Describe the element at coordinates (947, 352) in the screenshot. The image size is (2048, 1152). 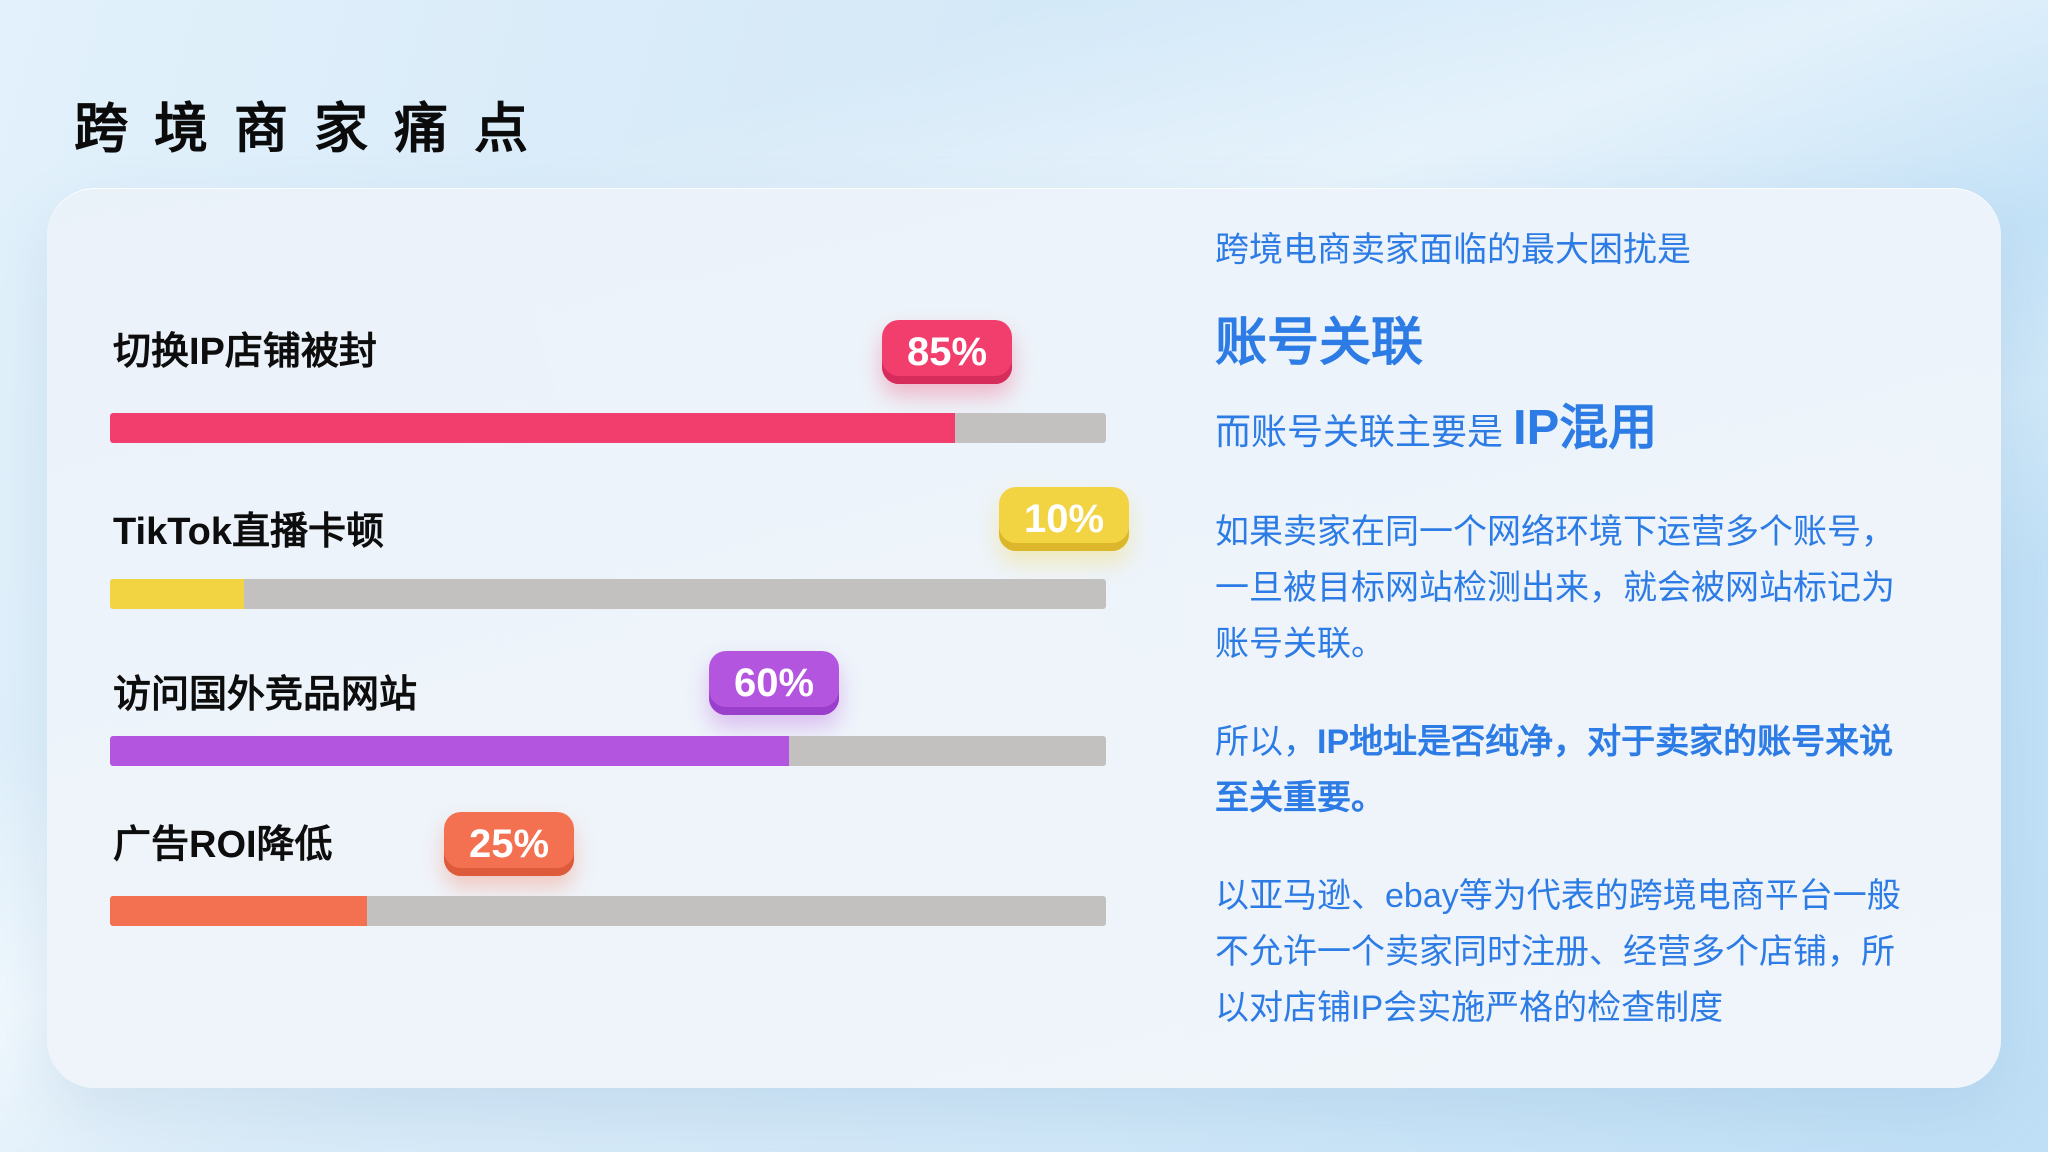
I see `value-badge: 85%` at that location.